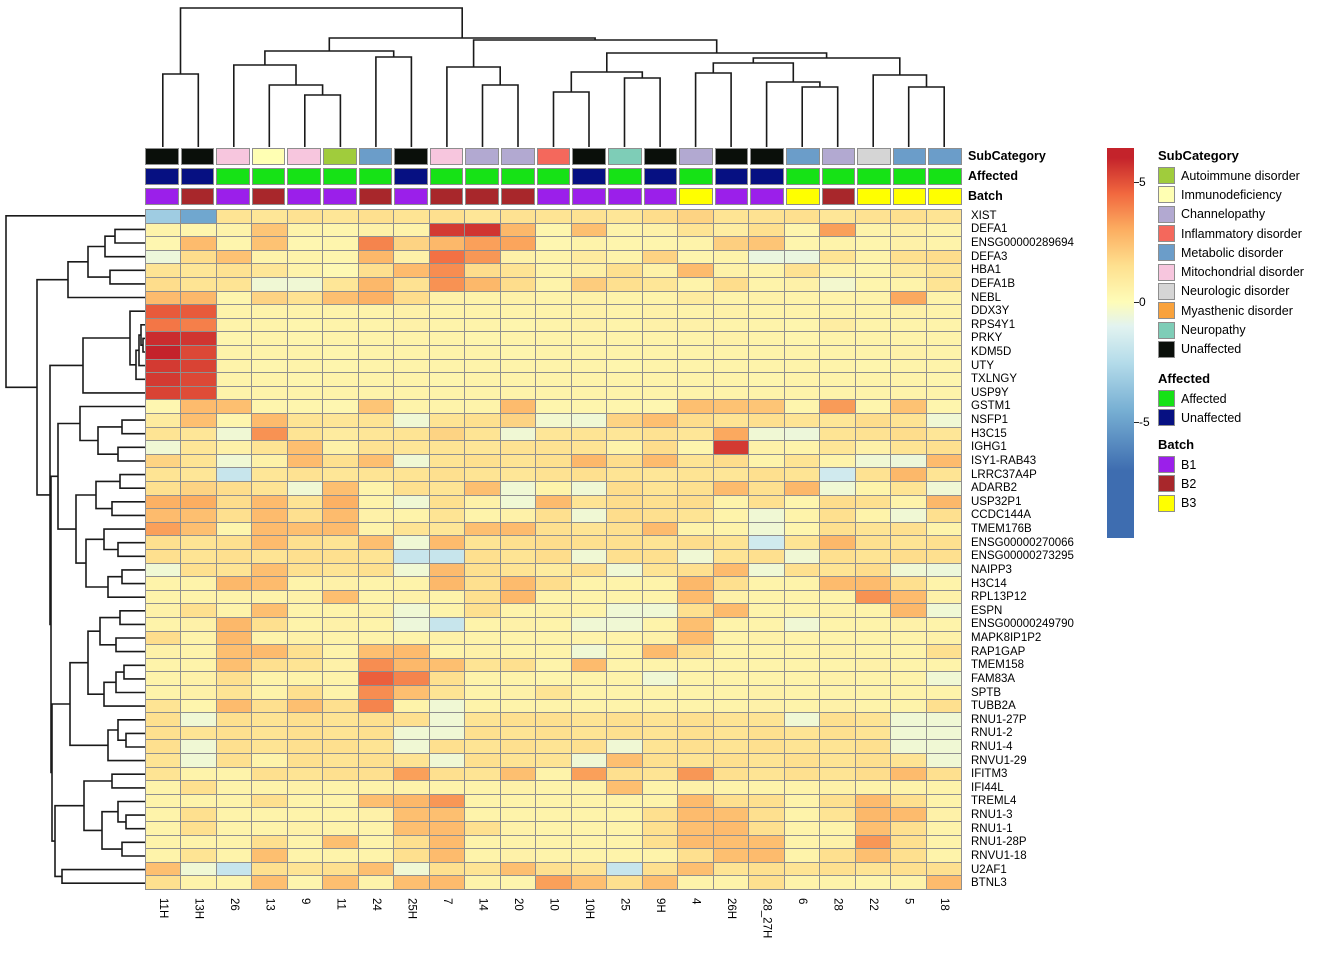 The width and height of the screenshot is (1344, 960). Describe the element at coordinates (998, 651) in the screenshot. I see `row-label: RAP1GAP` at that location.